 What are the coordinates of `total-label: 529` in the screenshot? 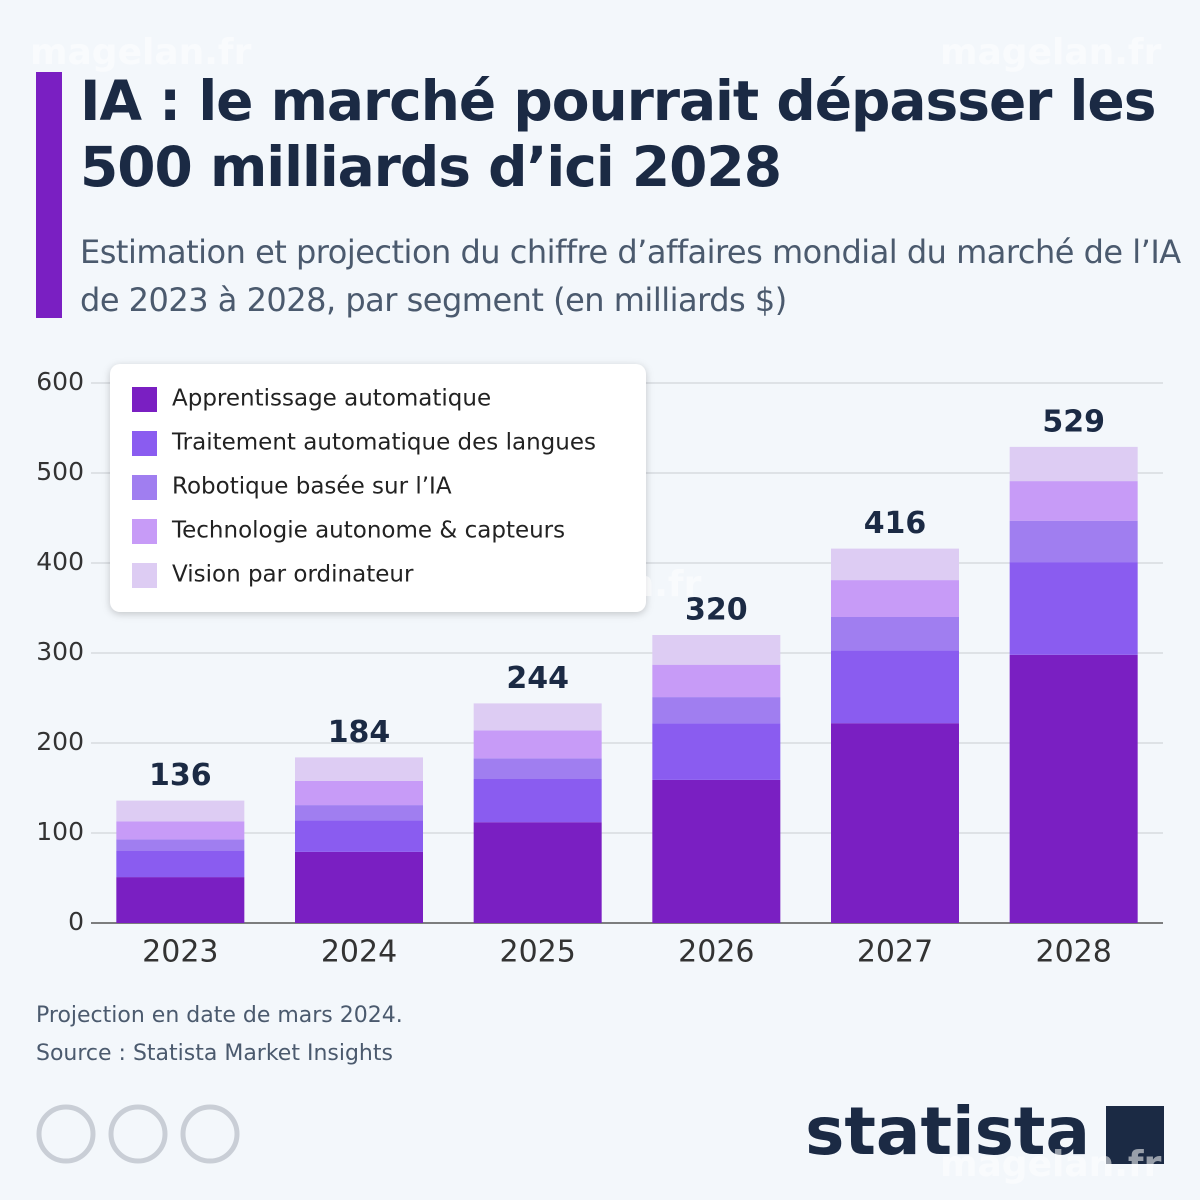 It's located at (1073, 421).